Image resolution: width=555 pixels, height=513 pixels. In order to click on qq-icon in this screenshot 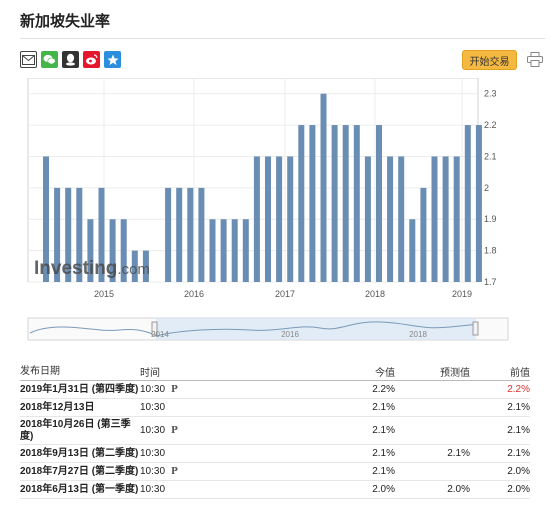, I will do `click(70, 59)`.